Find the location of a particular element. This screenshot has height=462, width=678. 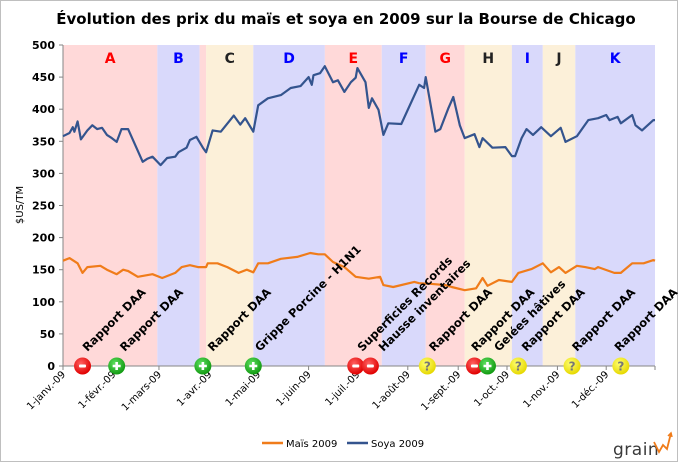

period-label: G is located at coordinates (445, 59).